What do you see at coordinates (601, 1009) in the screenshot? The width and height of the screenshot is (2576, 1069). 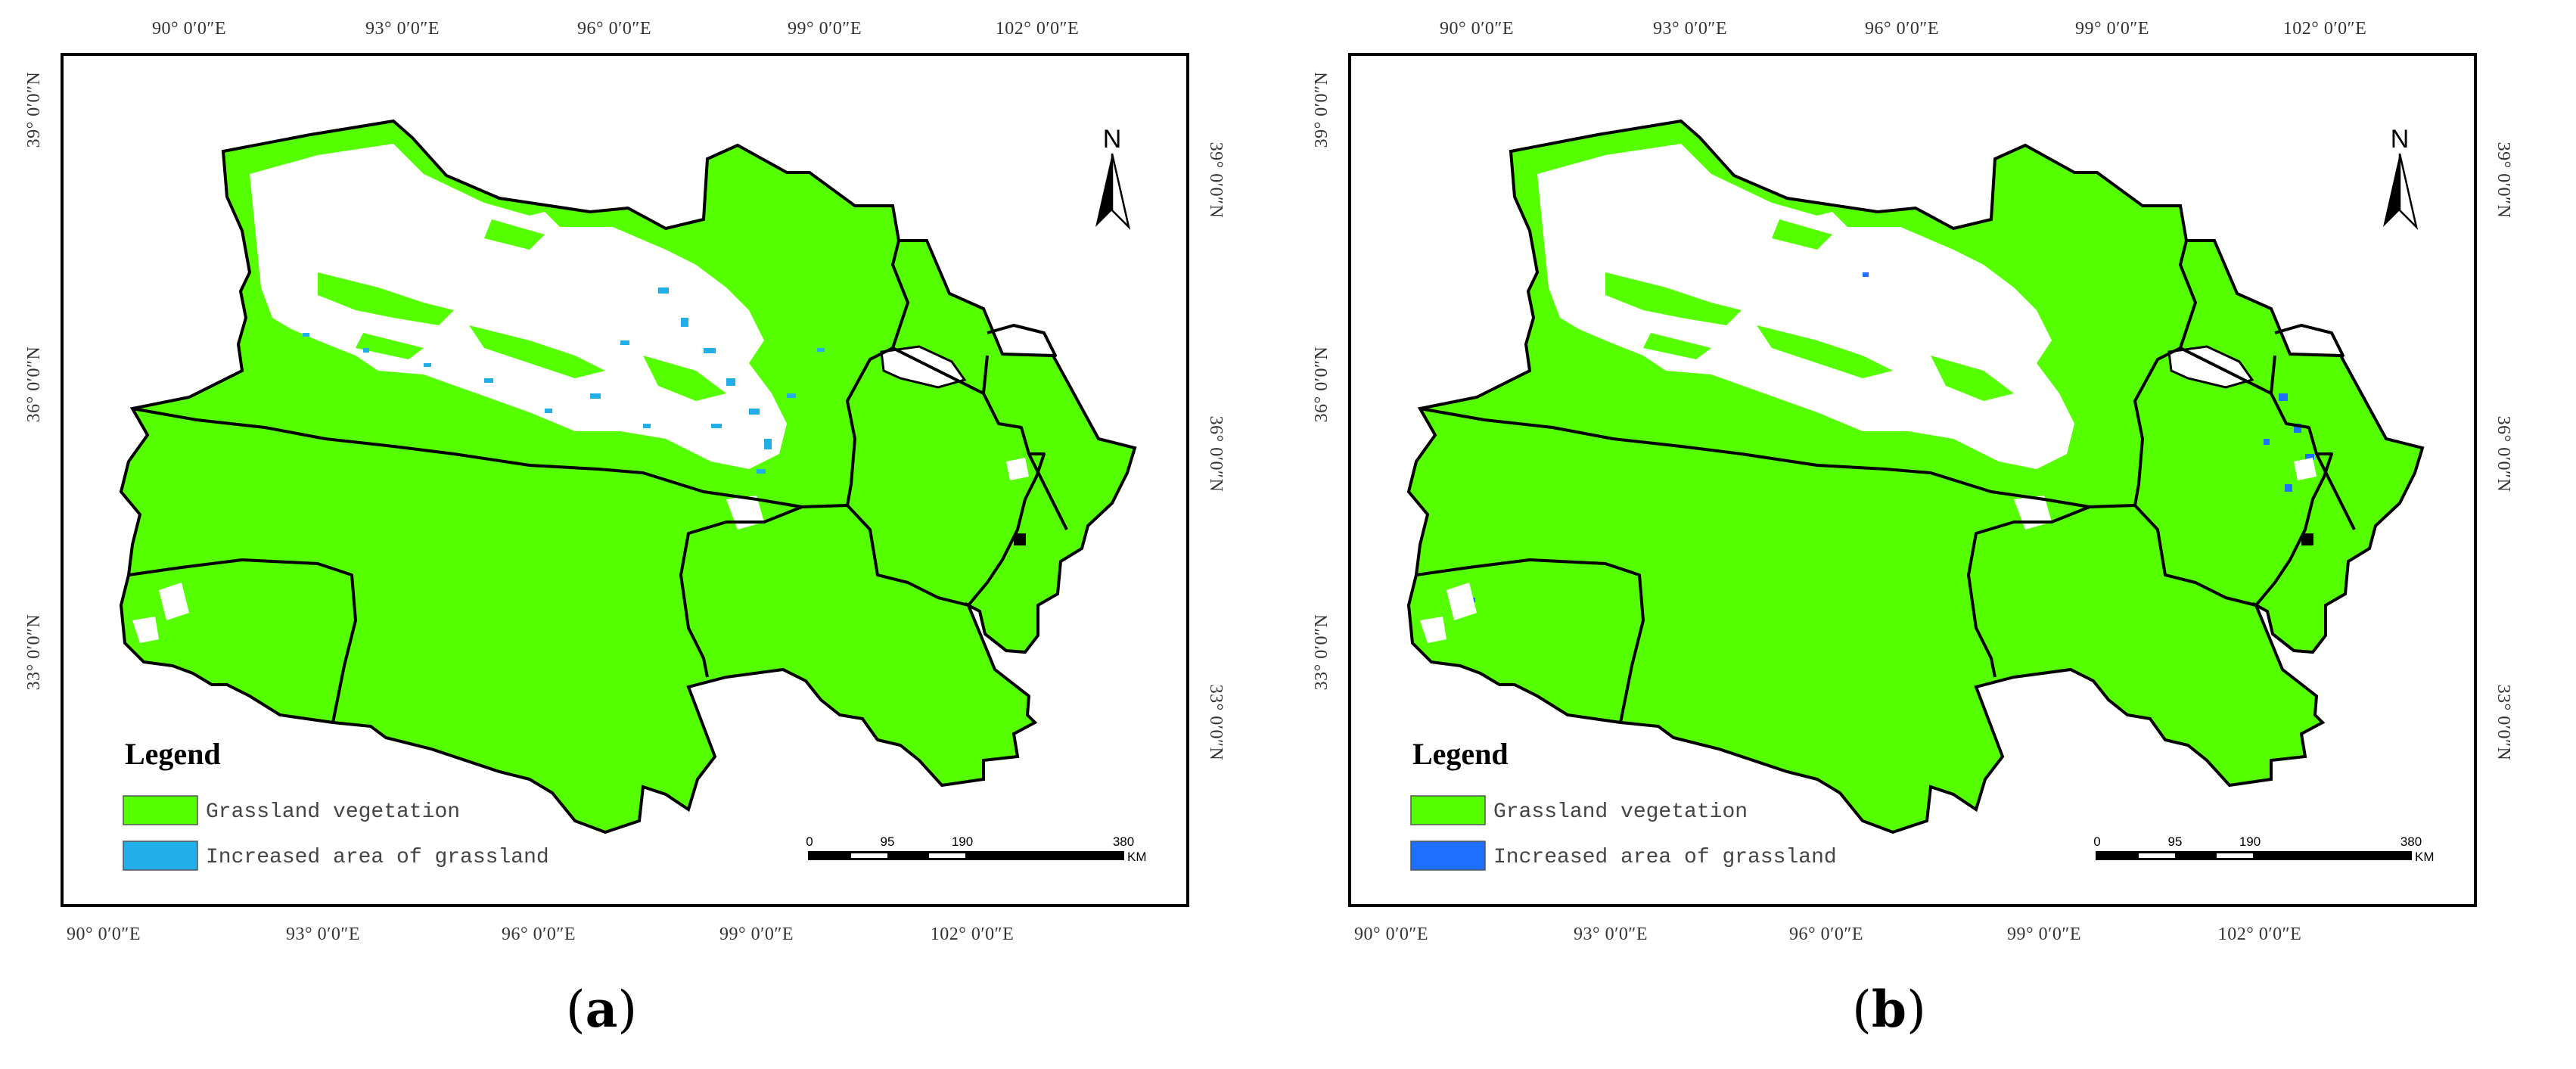 I see `panel-label: (a)` at bounding box center [601, 1009].